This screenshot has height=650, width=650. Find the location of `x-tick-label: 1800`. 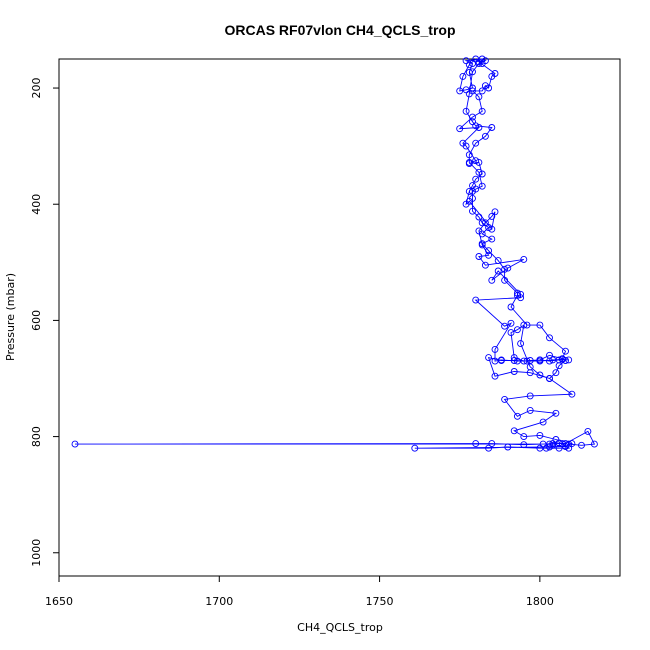

x-tick-label: 1800 is located at coordinates (540, 601).